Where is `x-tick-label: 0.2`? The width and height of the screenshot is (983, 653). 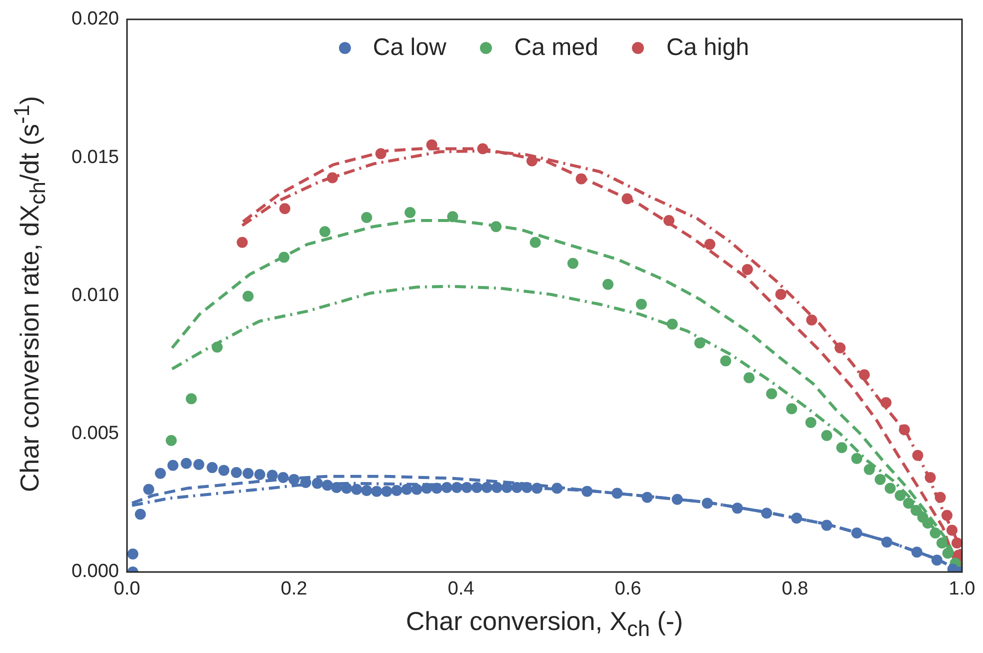 x-tick-label: 0.2 is located at coordinates (294, 589).